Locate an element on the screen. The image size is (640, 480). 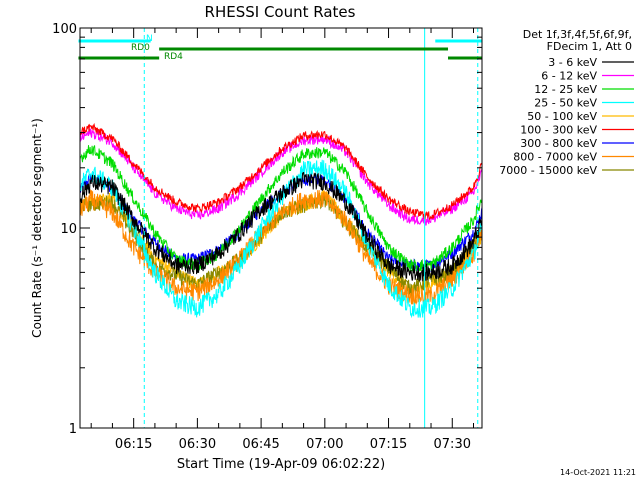
x-axis-label: Start Time (19-Apr-09 06:02:22) is located at coordinates (281, 464).